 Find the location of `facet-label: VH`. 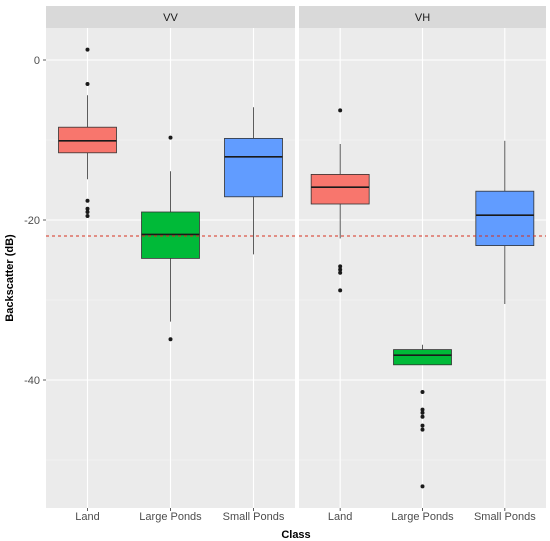

facet-label: VH is located at coordinates (422, 18).